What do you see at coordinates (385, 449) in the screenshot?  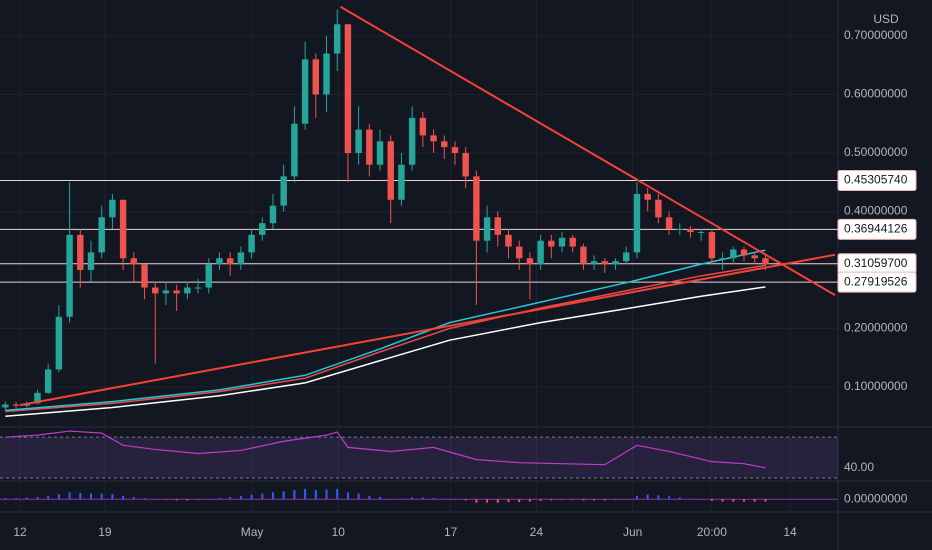 I see `rsi-line` at bounding box center [385, 449].